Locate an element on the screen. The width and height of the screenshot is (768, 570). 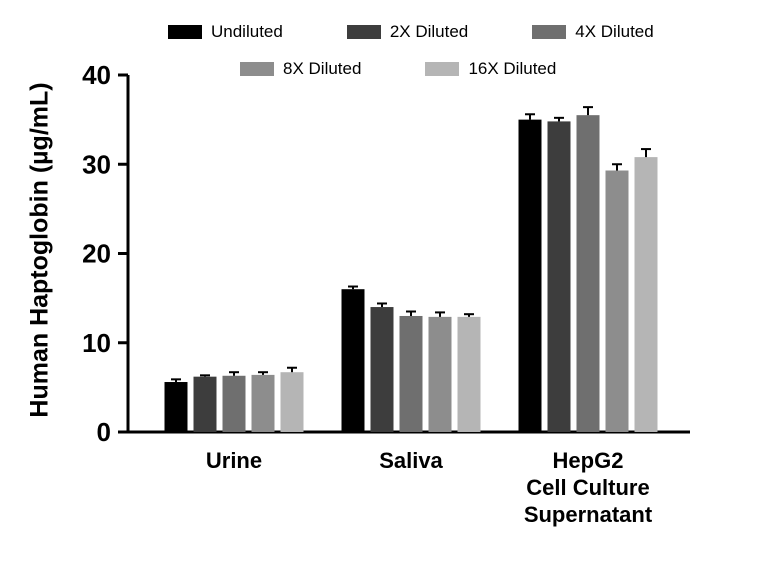
legend-item: Undiluted is located at coordinates (225, 32).